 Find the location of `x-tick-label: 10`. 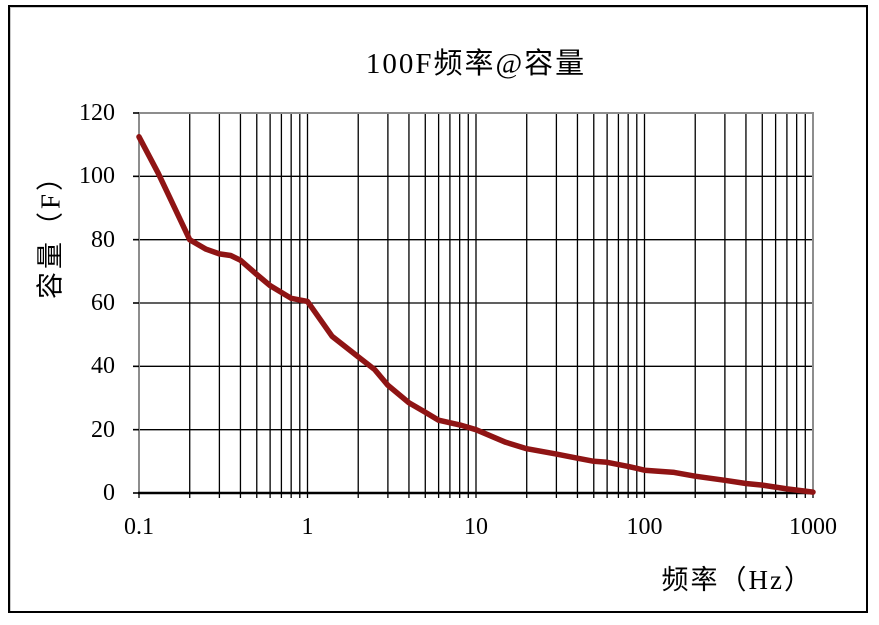

x-tick-label: 10 is located at coordinates (476, 527).